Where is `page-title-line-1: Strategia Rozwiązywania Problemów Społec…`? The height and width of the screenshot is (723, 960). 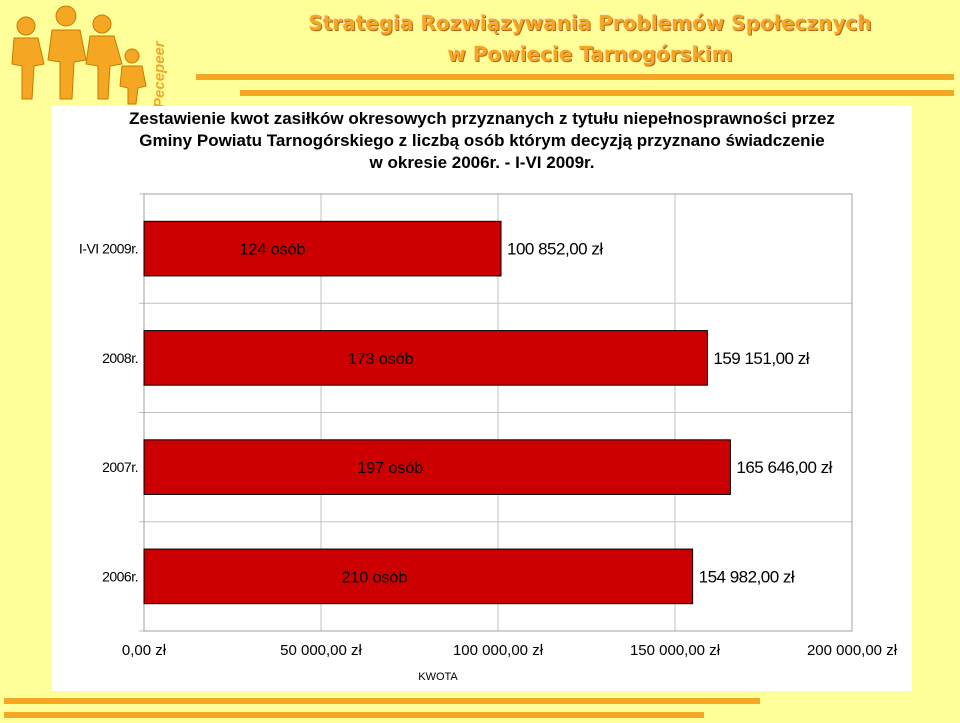 page-title-line-1: Strategia Rozwiązywania Problemów Społec… is located at coordinates (590, 23).